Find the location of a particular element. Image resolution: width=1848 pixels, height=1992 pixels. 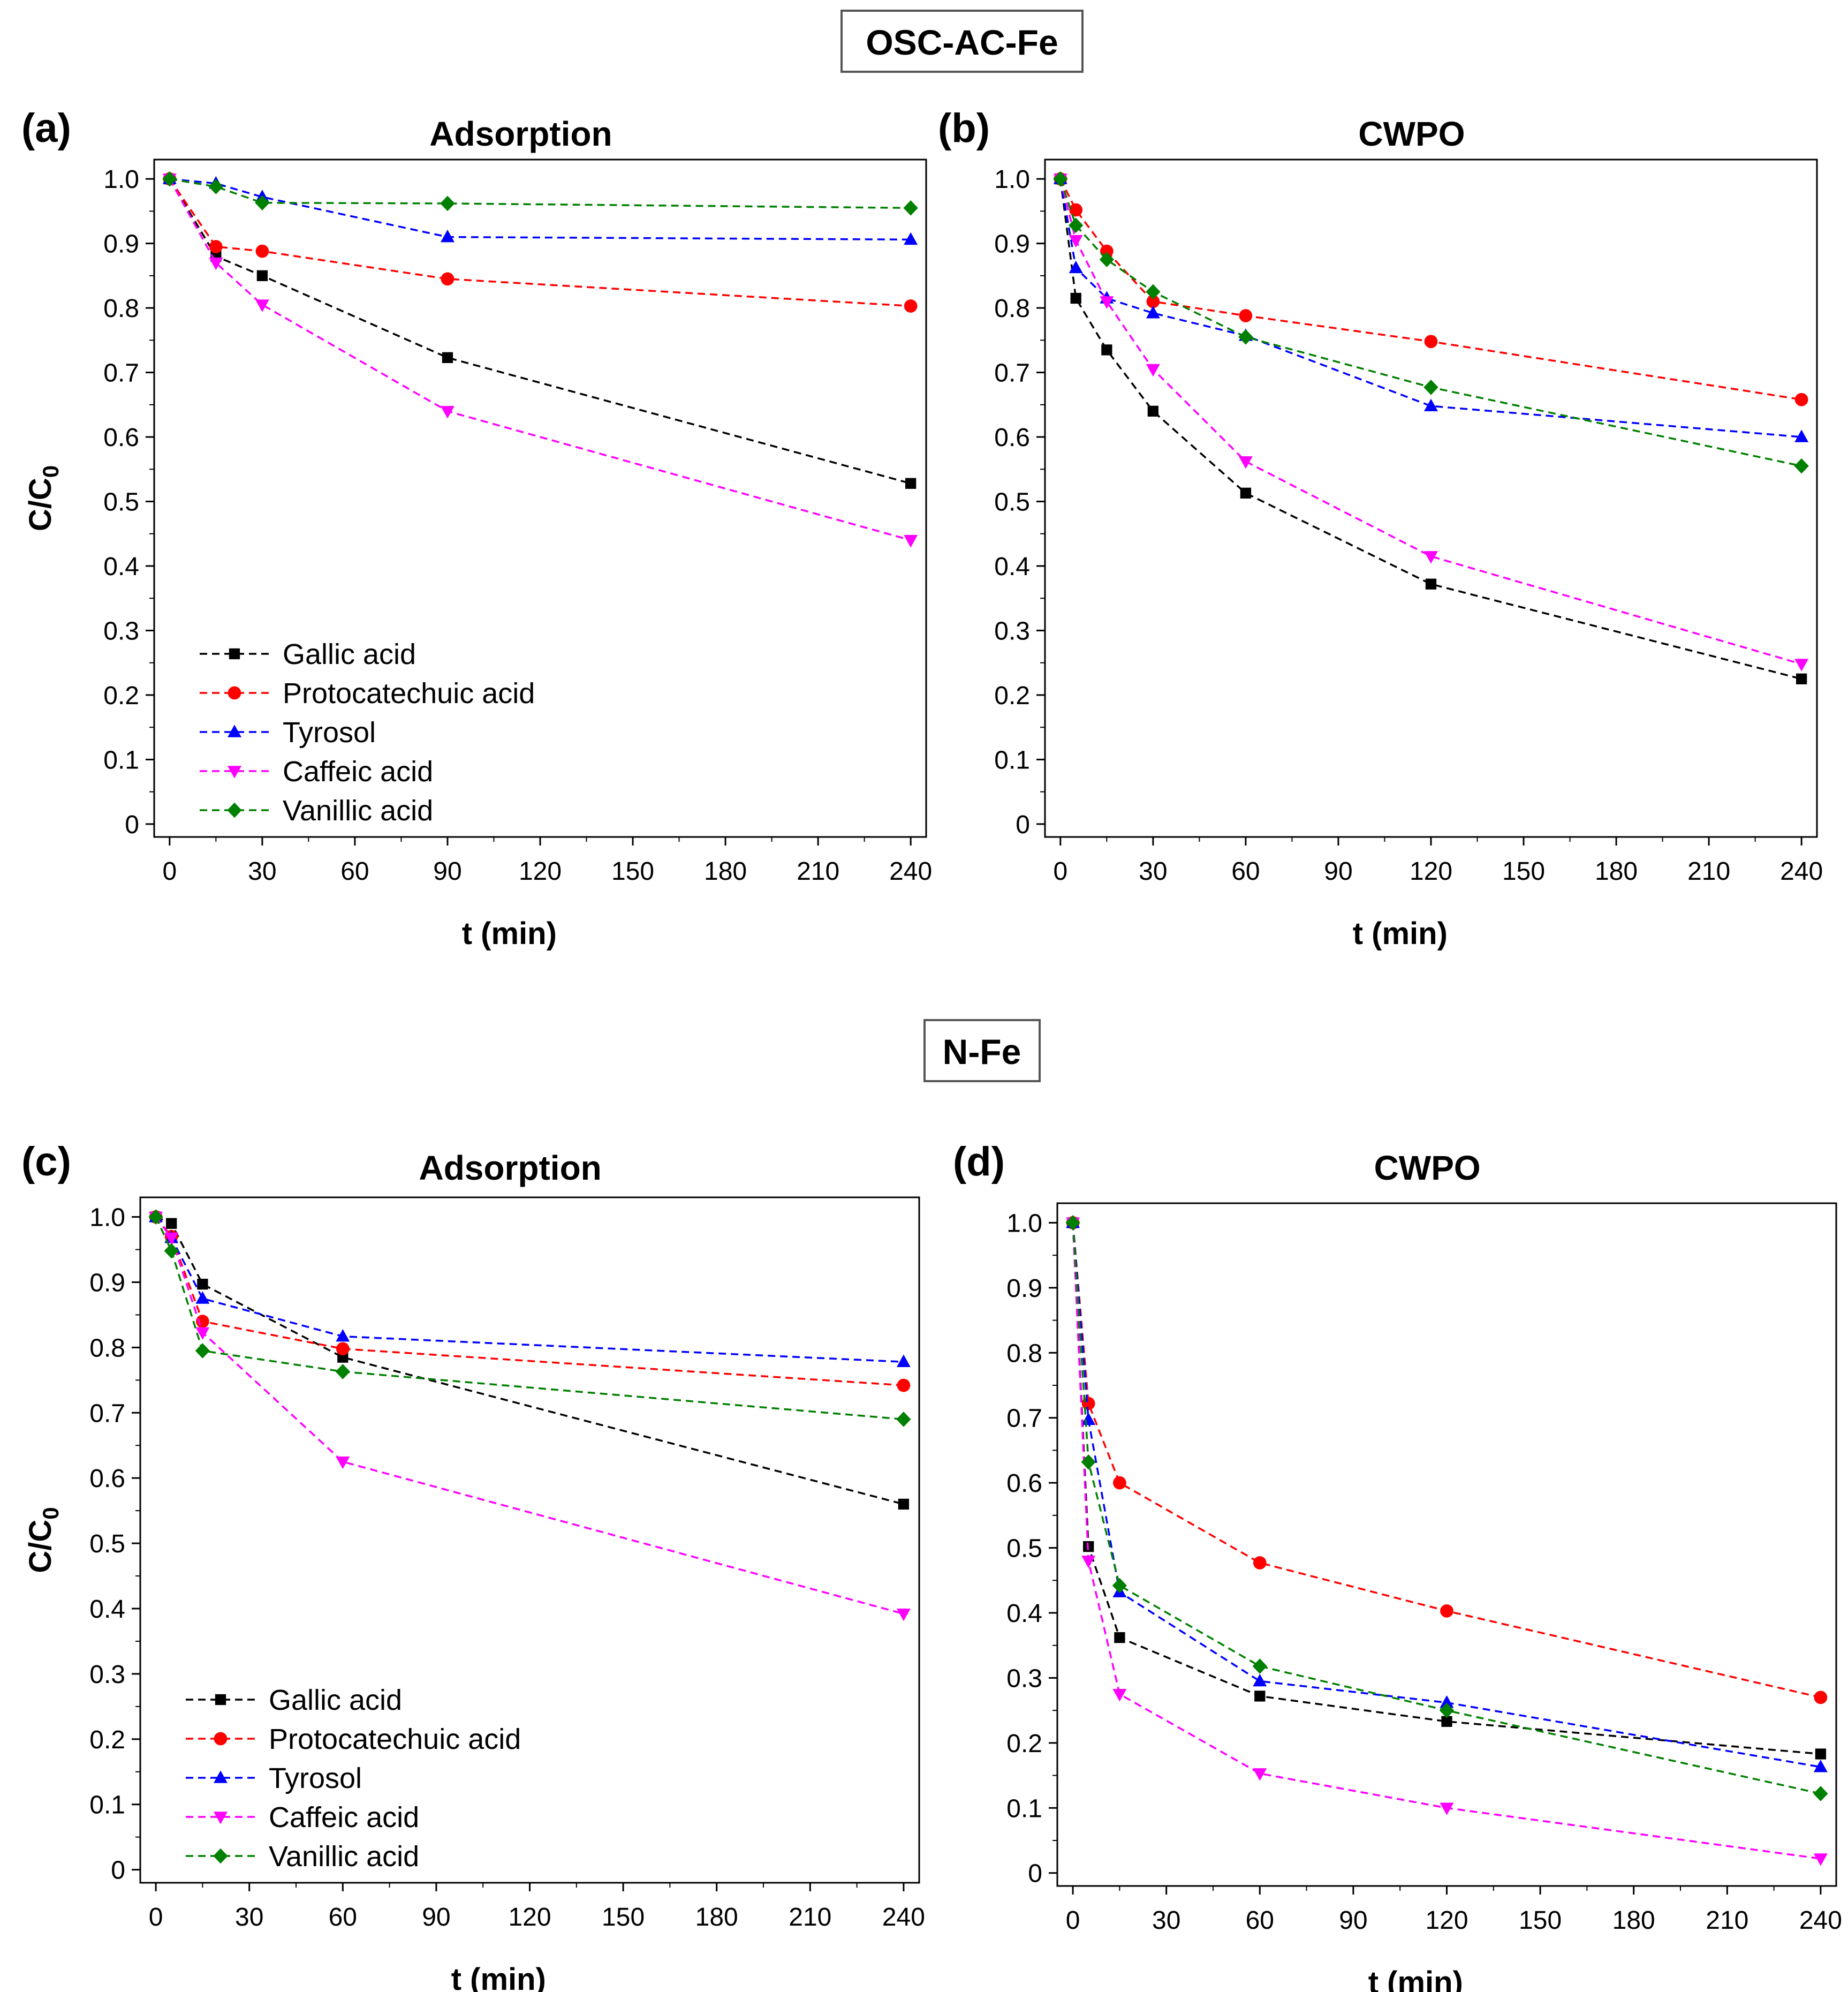

group-title-box is located at coordinates (962, 41).